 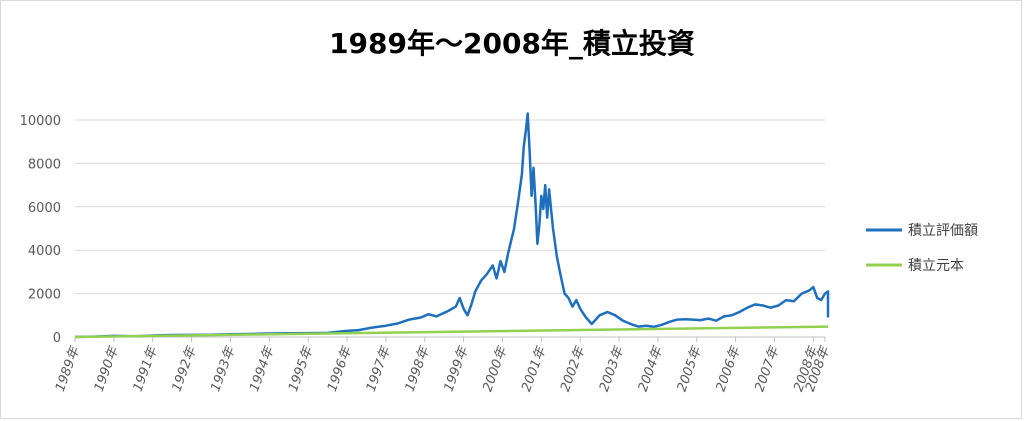 What do you see at coordinates (418, 368) in the screenshot?
I see `x-tick-label: 1998年` at bounding box center [418, 368].